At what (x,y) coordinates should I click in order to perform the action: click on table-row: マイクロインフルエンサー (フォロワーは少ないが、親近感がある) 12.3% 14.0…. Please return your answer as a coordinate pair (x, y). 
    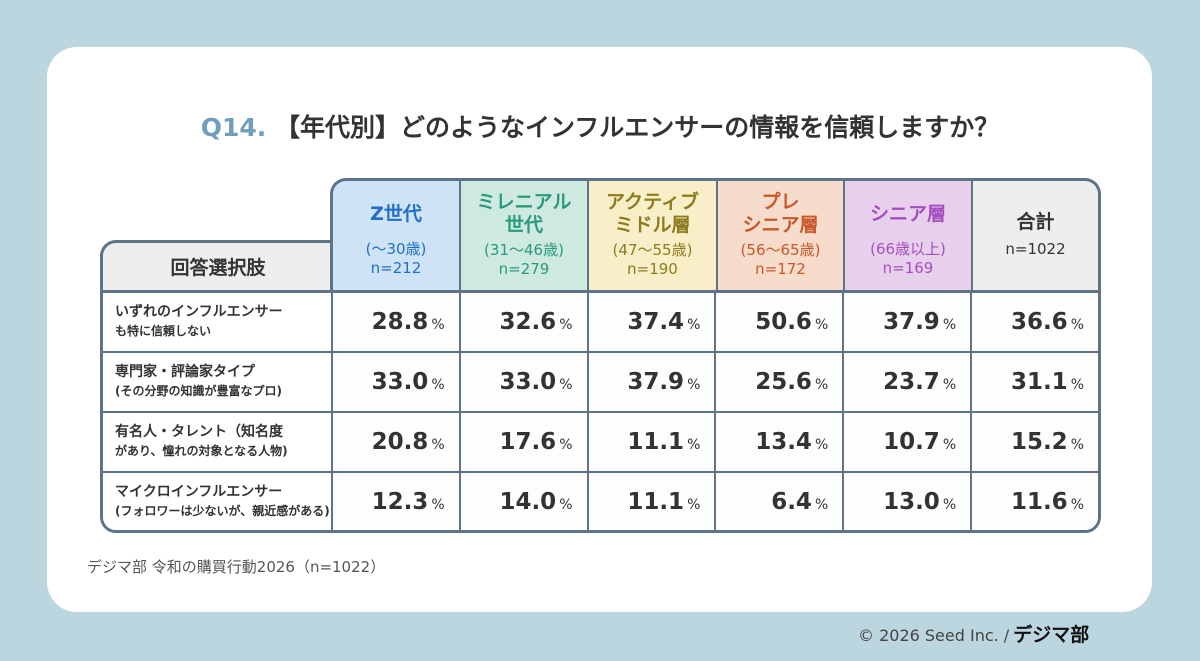
    Looking at the image, I should click on (600, 501).